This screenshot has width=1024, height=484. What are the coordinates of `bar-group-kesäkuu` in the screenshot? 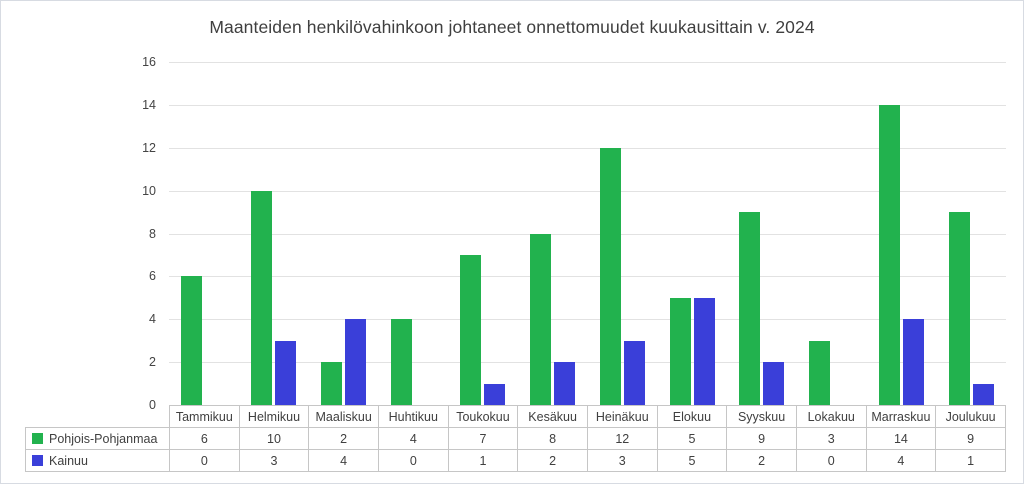 It's located at (553, 233).